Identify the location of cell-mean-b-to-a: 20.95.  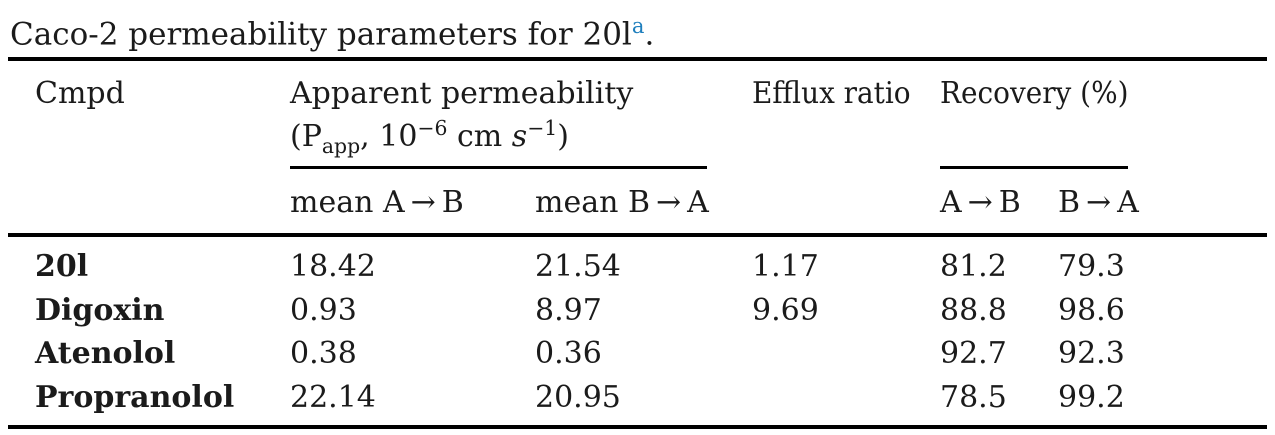
(578, 397).